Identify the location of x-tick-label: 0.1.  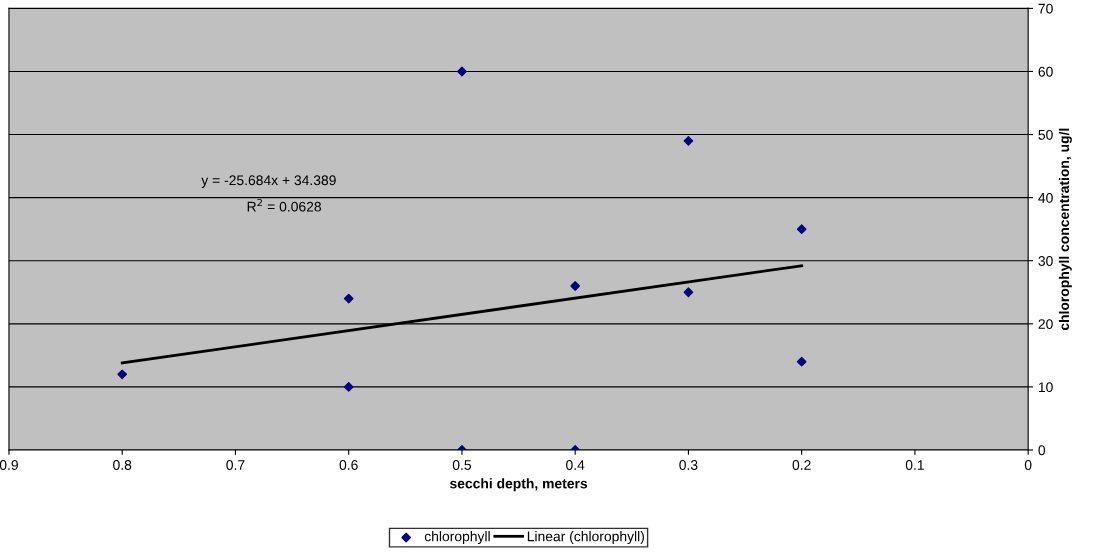
(914, 465).